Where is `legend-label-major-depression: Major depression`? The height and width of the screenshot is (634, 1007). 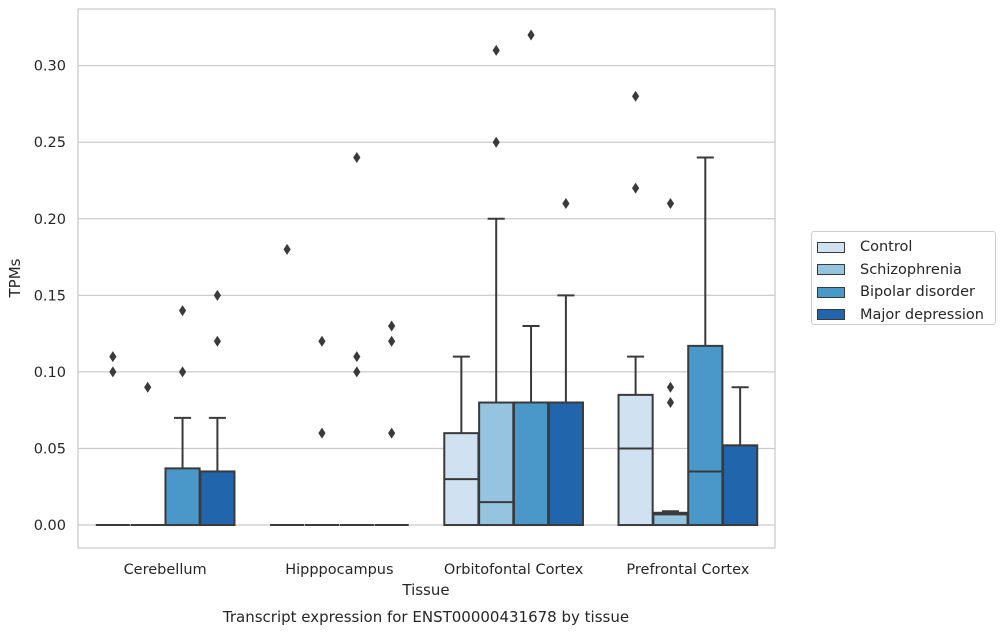 legend-label-major-depression: Major depression is located at coordinates (922, 314).